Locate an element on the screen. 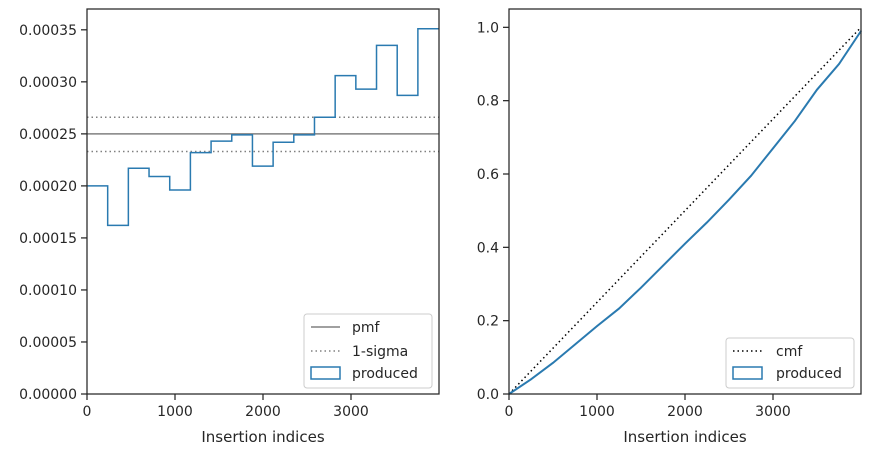 This screenshot has width=871, height=453. left-y-tick-label: 0.00005 is located at coordinates (48, 343).